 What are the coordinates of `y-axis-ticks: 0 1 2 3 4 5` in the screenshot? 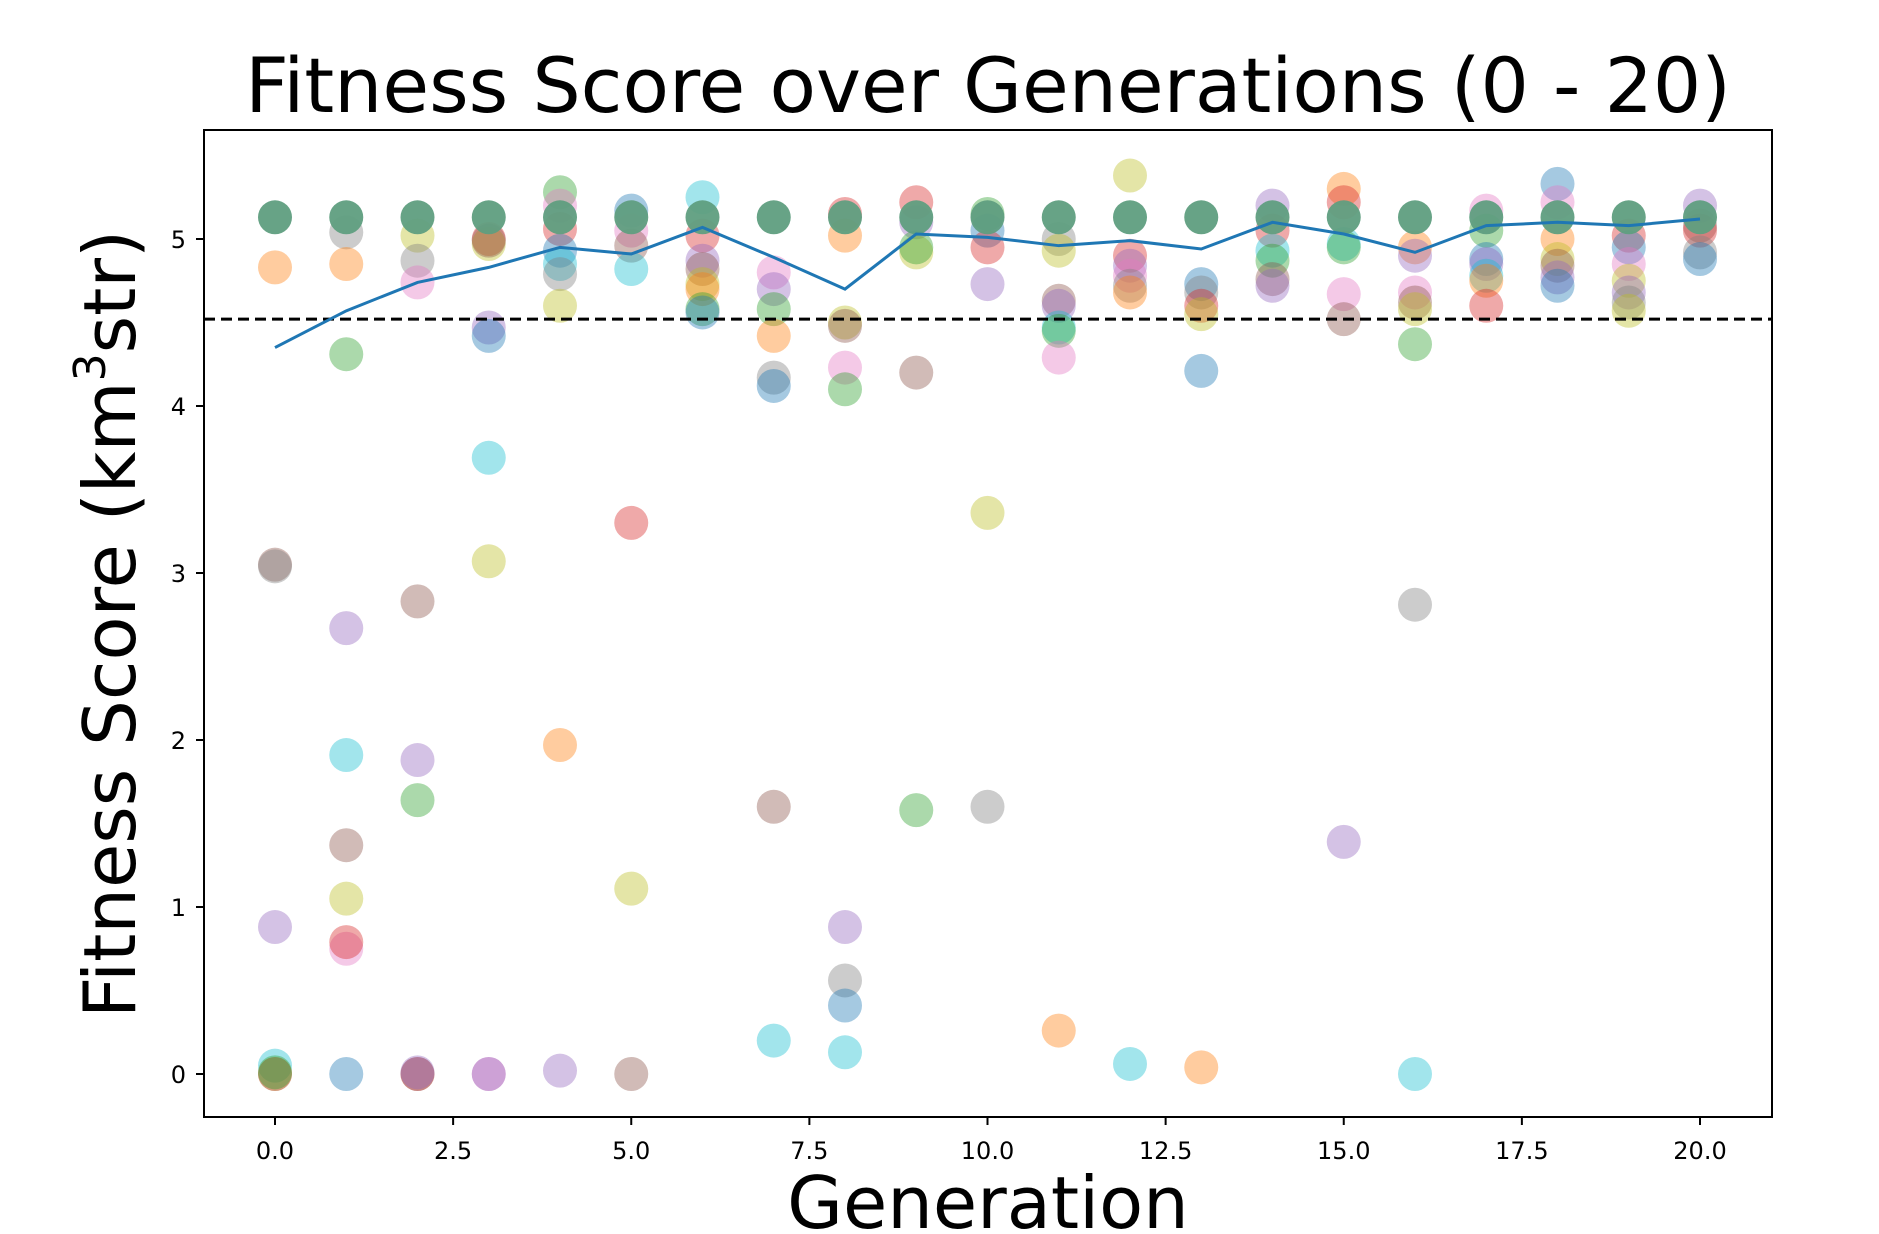 It's located at (187, 657).